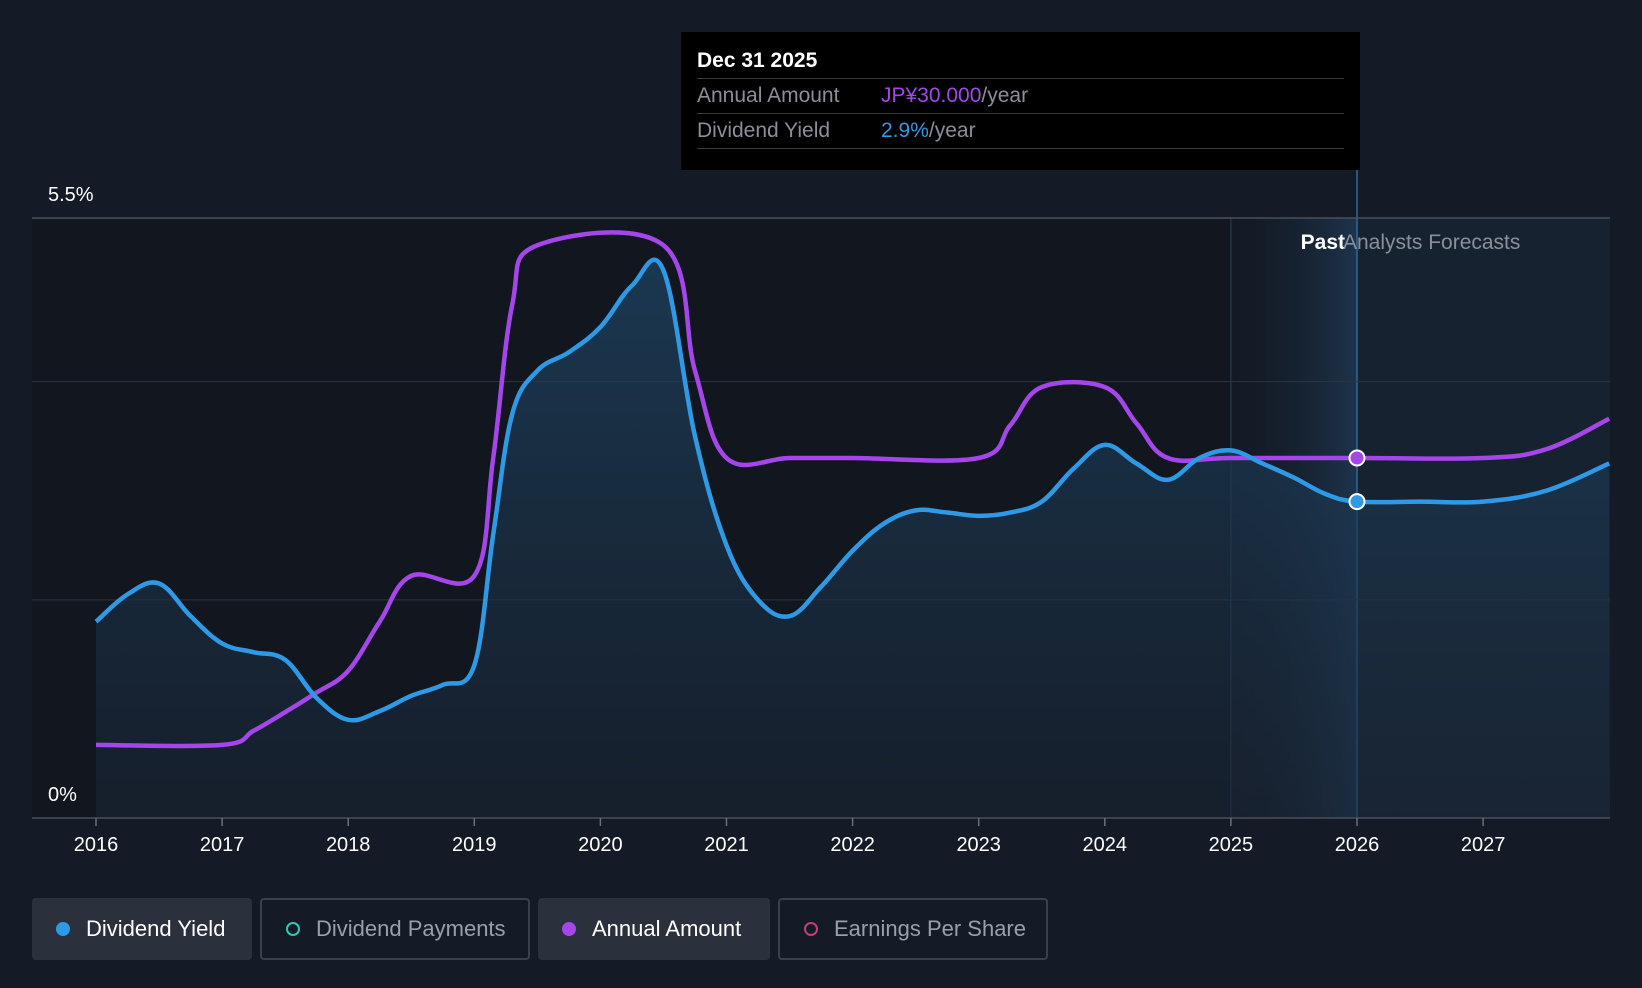 The image size is (1642, 988). Describe the element at coordinates (222, 845) in the screenshot. I see `x-tick-label: 2017` at that location.